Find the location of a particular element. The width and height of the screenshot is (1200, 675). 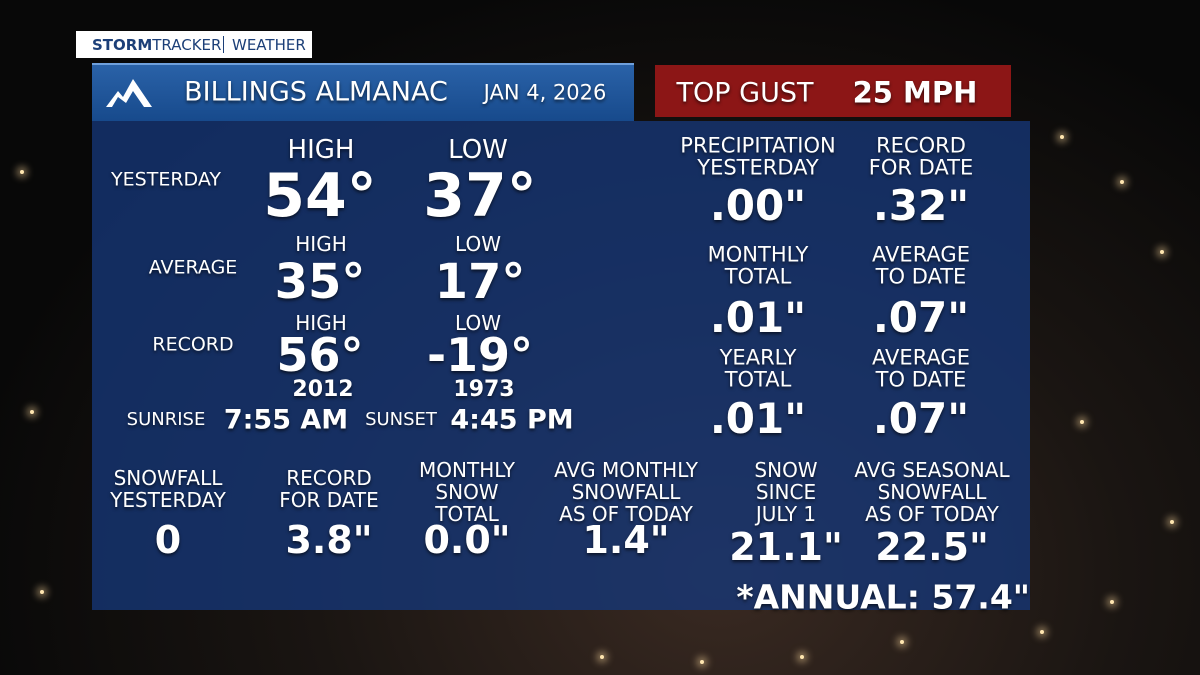

high-value: 54° is located at coordinates (320, 196).